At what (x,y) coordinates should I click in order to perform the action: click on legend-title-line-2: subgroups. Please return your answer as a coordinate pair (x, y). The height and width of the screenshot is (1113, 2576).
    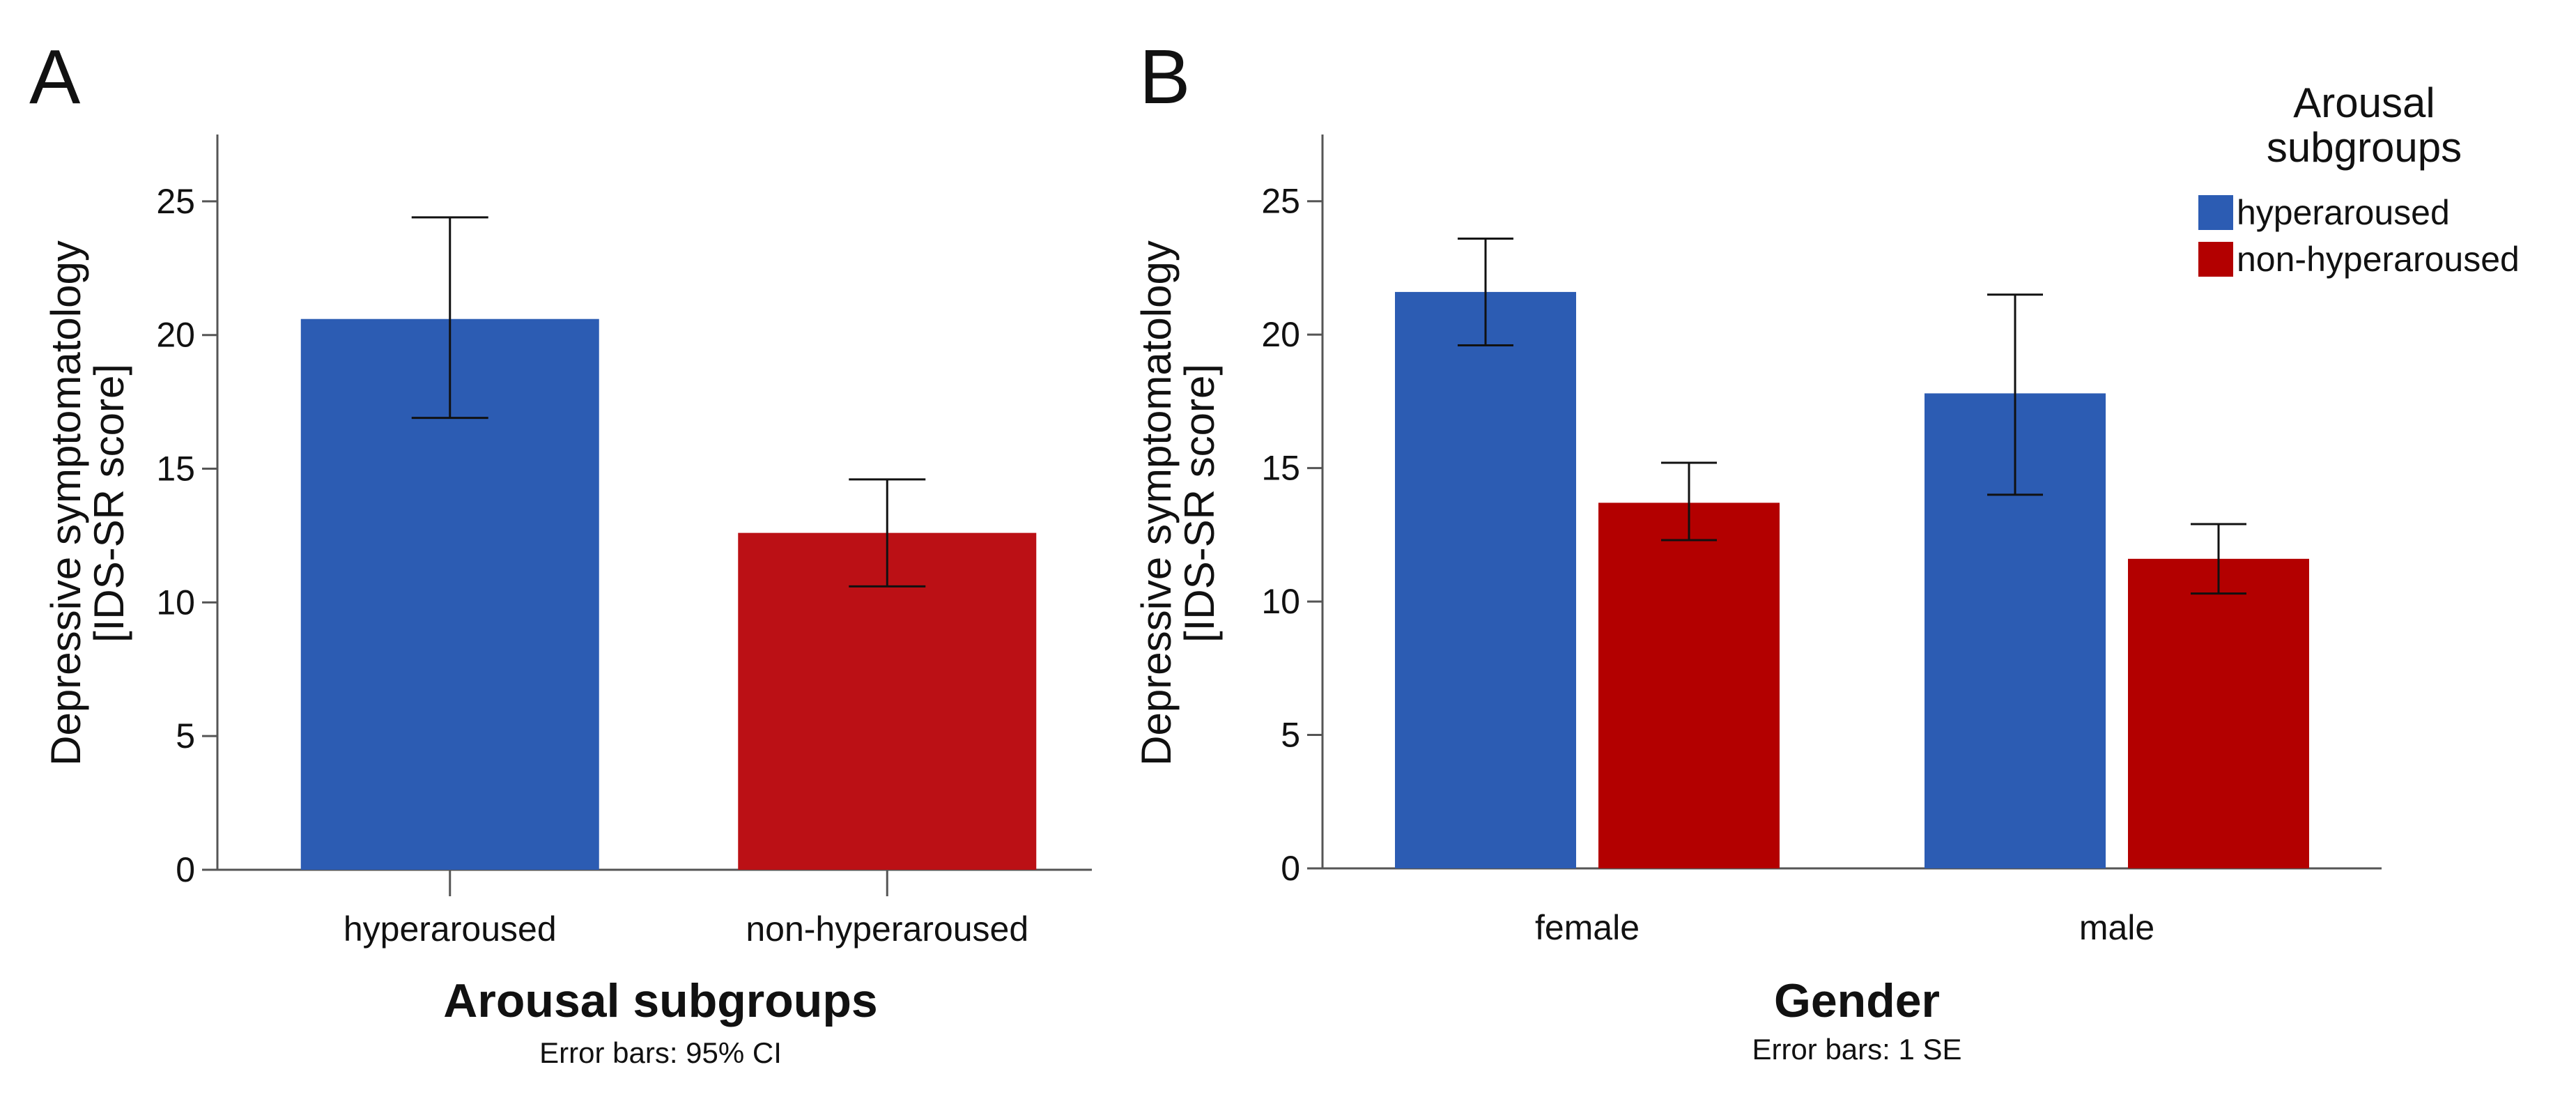
    Looking at the image, I should click on (2364, 147).